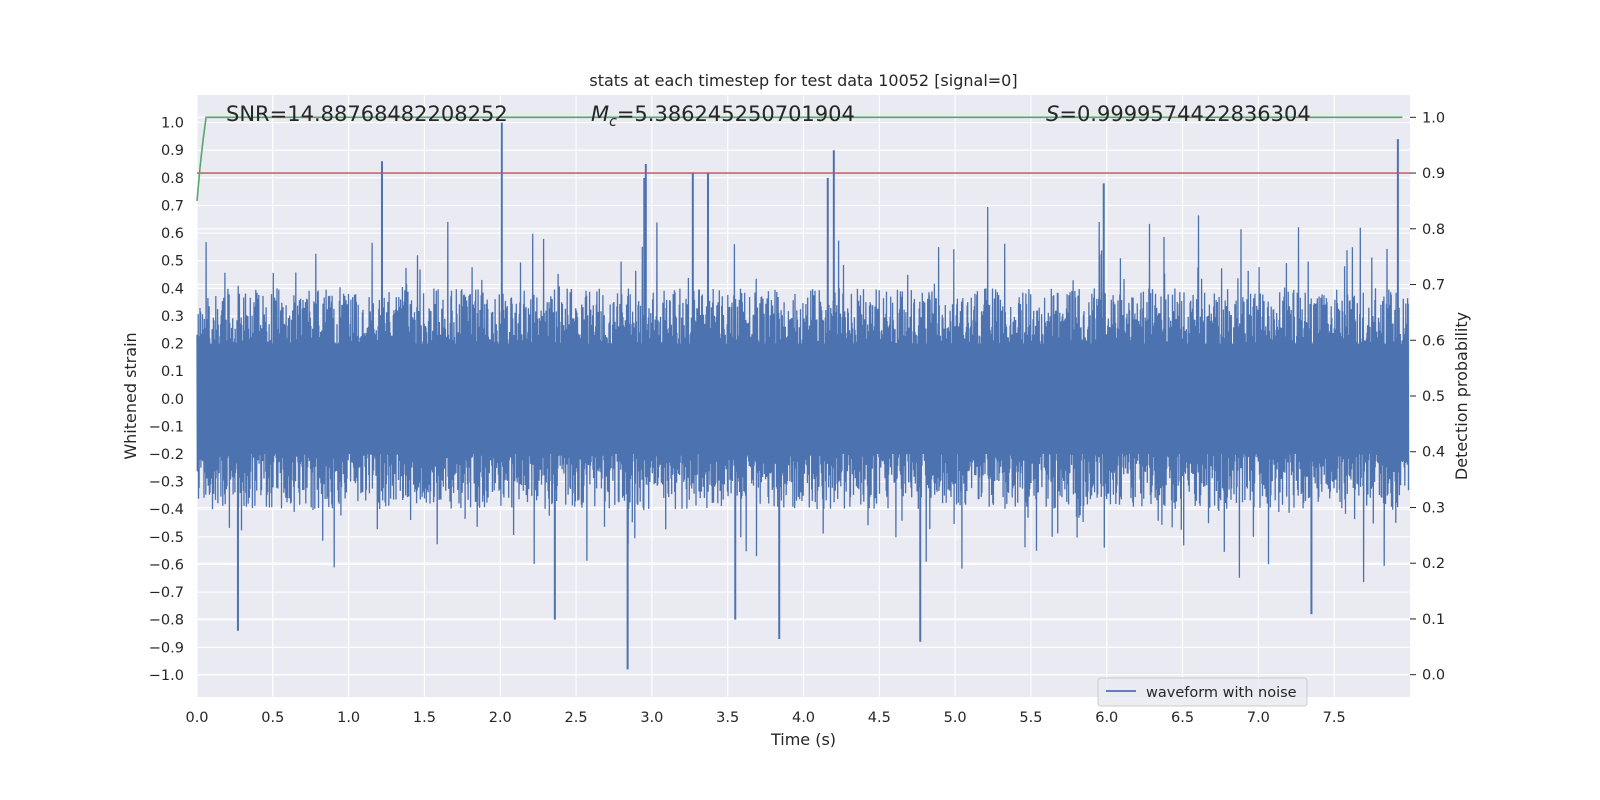 This screenshot has width=1600, height=800. I want to click on probability-series, so click(803, 158).